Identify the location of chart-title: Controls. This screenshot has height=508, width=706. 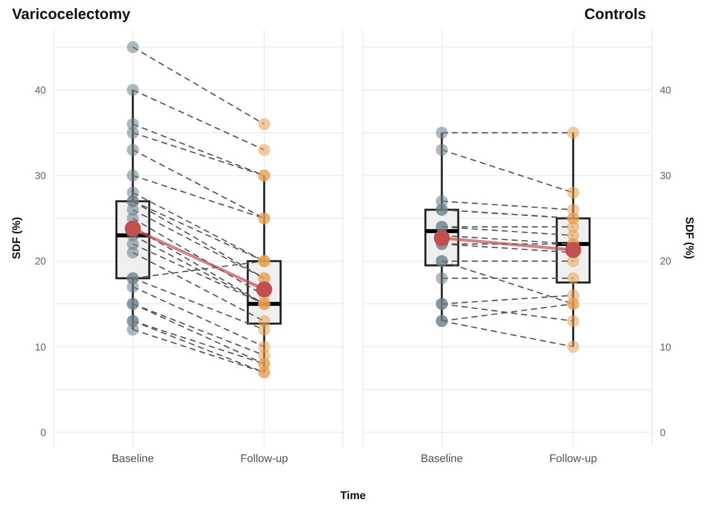
(615, 14).